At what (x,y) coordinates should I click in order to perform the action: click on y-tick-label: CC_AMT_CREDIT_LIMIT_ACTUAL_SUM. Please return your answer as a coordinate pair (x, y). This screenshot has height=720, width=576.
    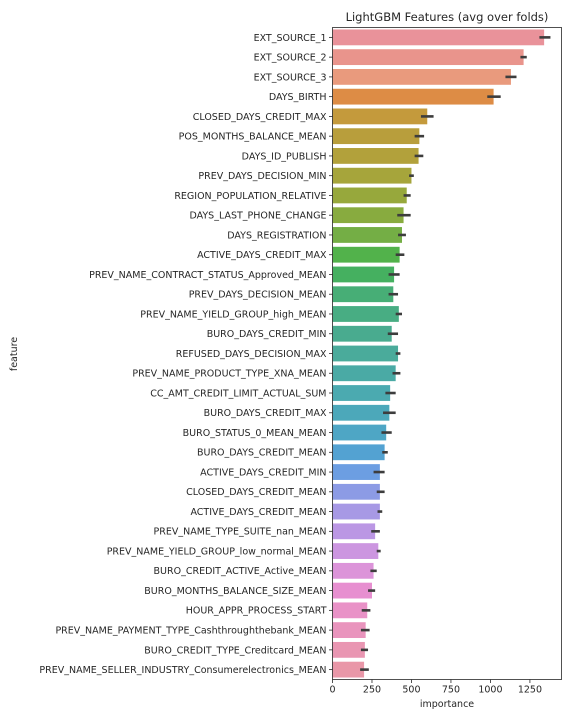
    Looking at the image, I should click on (238, 393).